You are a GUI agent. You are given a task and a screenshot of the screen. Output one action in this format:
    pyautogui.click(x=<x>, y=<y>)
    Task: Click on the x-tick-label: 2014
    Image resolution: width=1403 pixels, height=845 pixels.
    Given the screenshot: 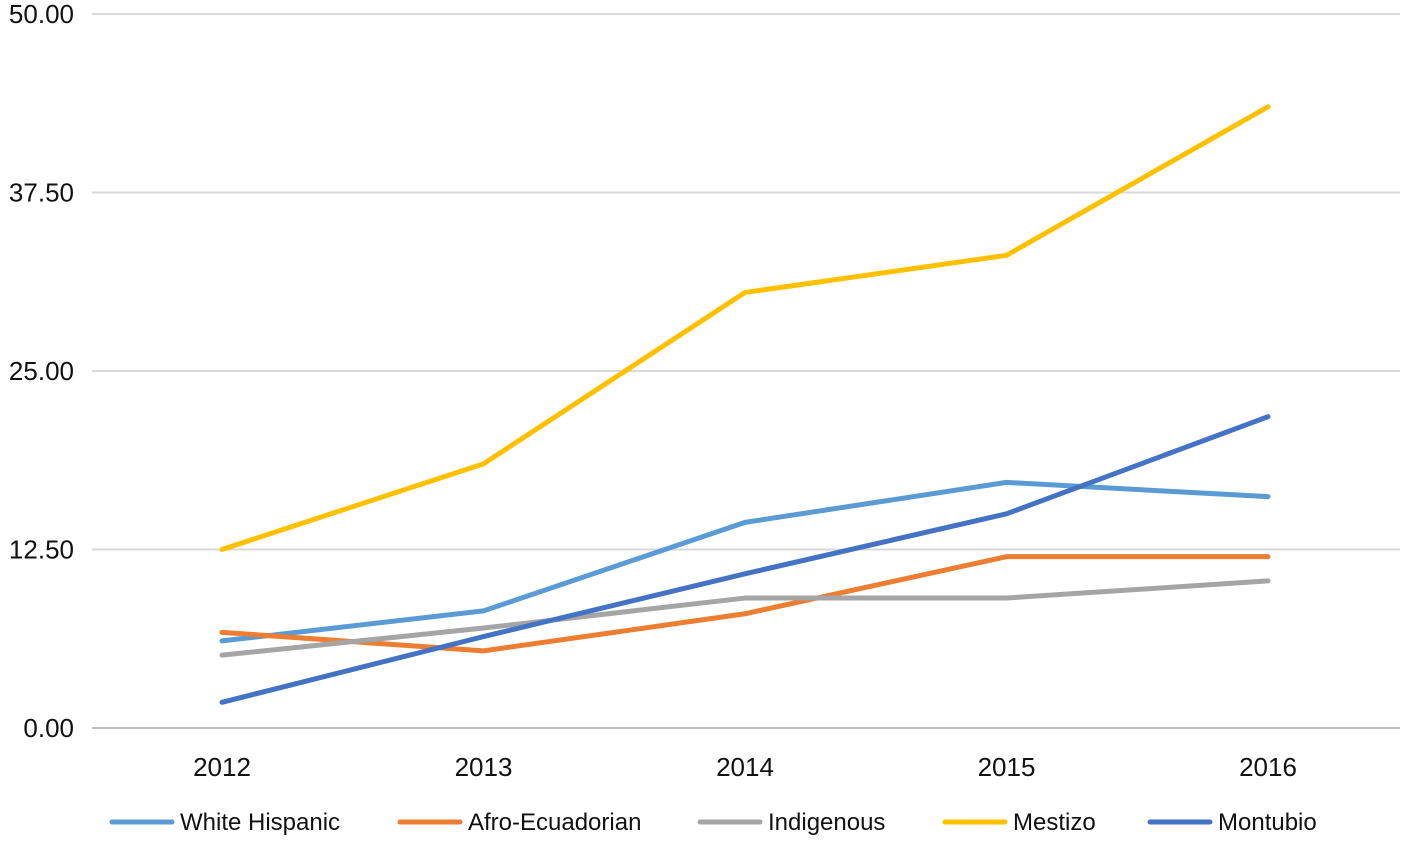 What is the action you would take?
    pyautogui.click(x=745, y=767)
    